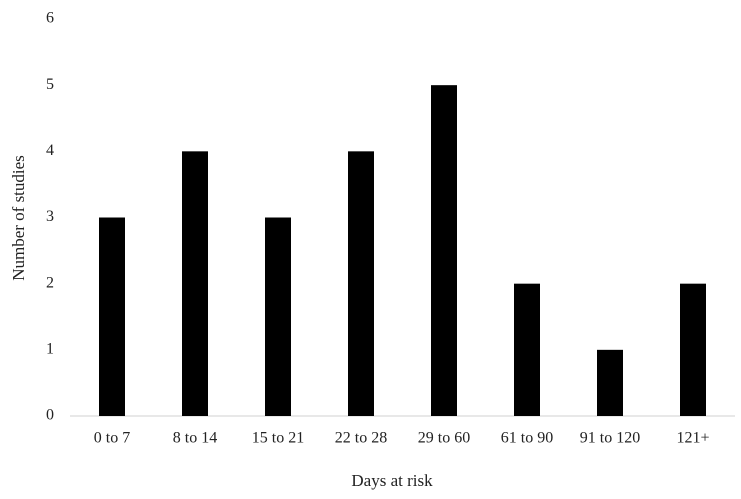 The width and height of the screenshot is (741, 499). What do you see at coordinates (50, 84) in the screenshot?
I see `y-tick-label: 5` at bounding box center [50, 84].